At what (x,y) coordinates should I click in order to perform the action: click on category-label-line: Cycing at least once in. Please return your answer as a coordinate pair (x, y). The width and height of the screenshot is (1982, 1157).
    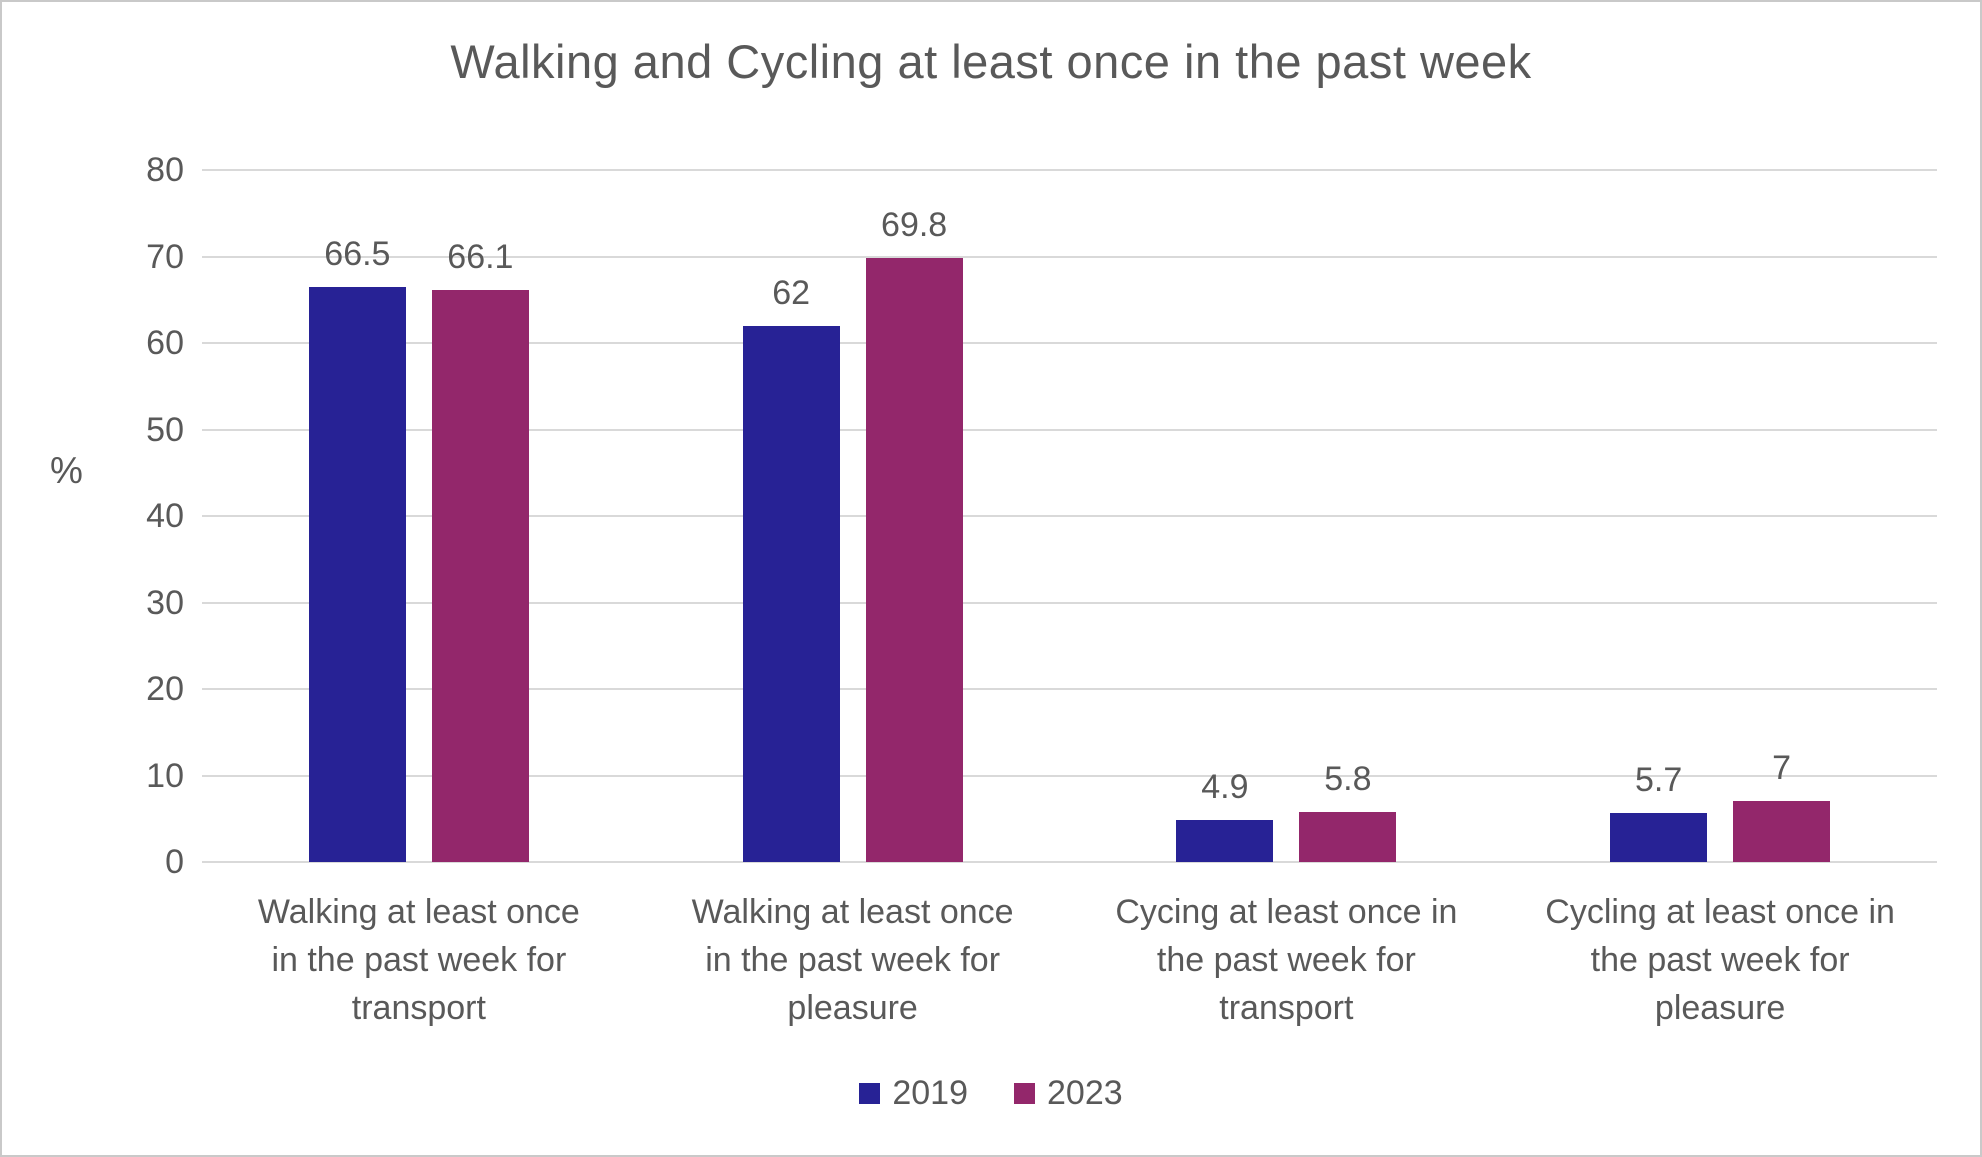
    Looking at the image, I should click on (1286, 912).